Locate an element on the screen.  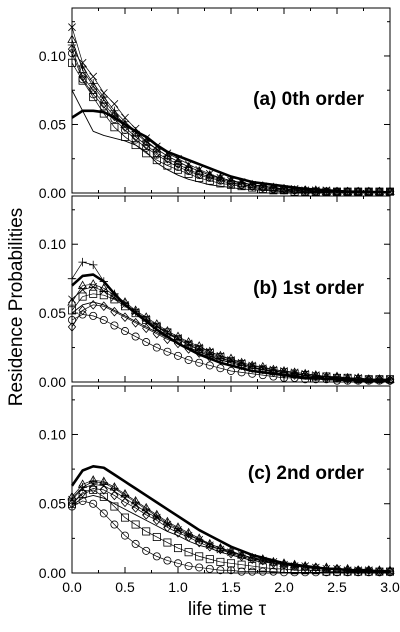
panel-title: (a) 0th order is located at coordinates (308, 99).